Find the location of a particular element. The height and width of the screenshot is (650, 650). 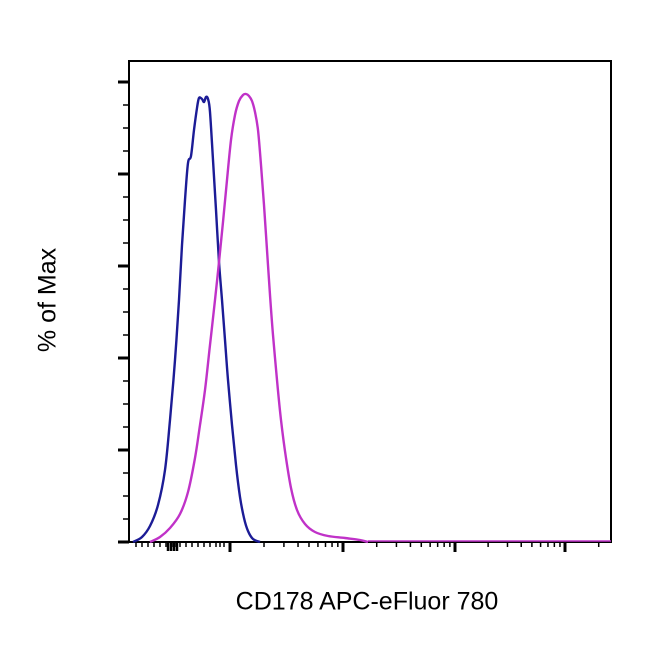

y-axis-label: % of Max is located at coordinates (47, 300).